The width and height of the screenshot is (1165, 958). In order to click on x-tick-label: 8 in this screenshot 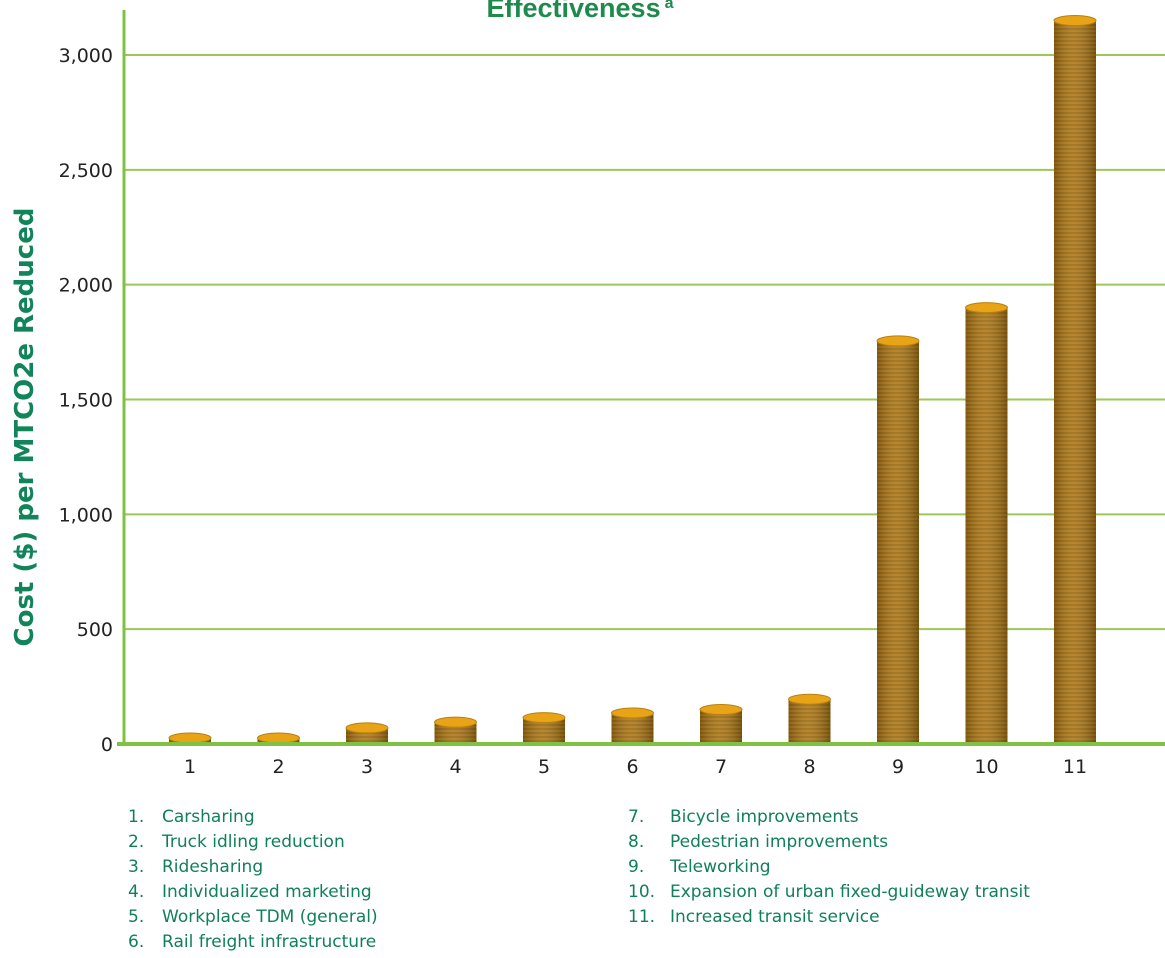, I will do `click(809, 767)`.